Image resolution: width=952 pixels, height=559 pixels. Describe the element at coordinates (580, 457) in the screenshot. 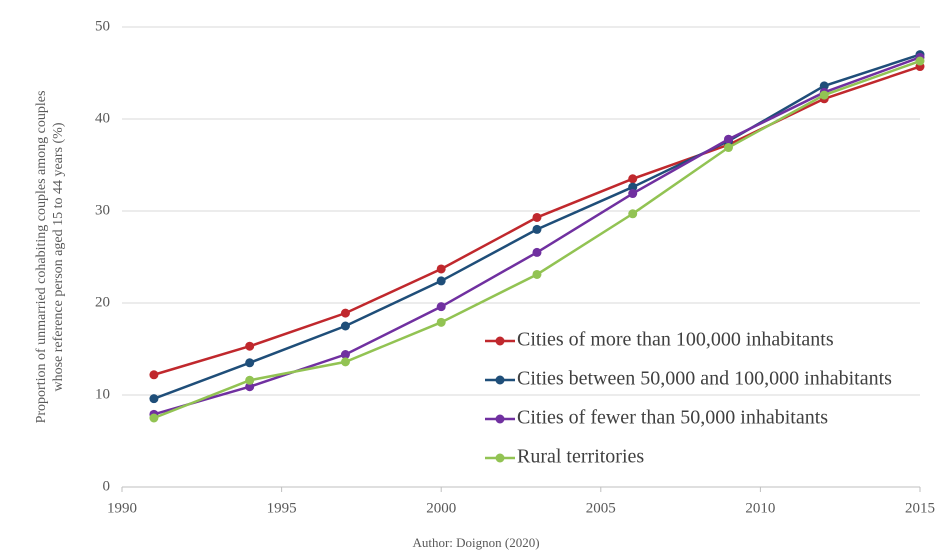

I see `legend-label: Rural territories` at that location.